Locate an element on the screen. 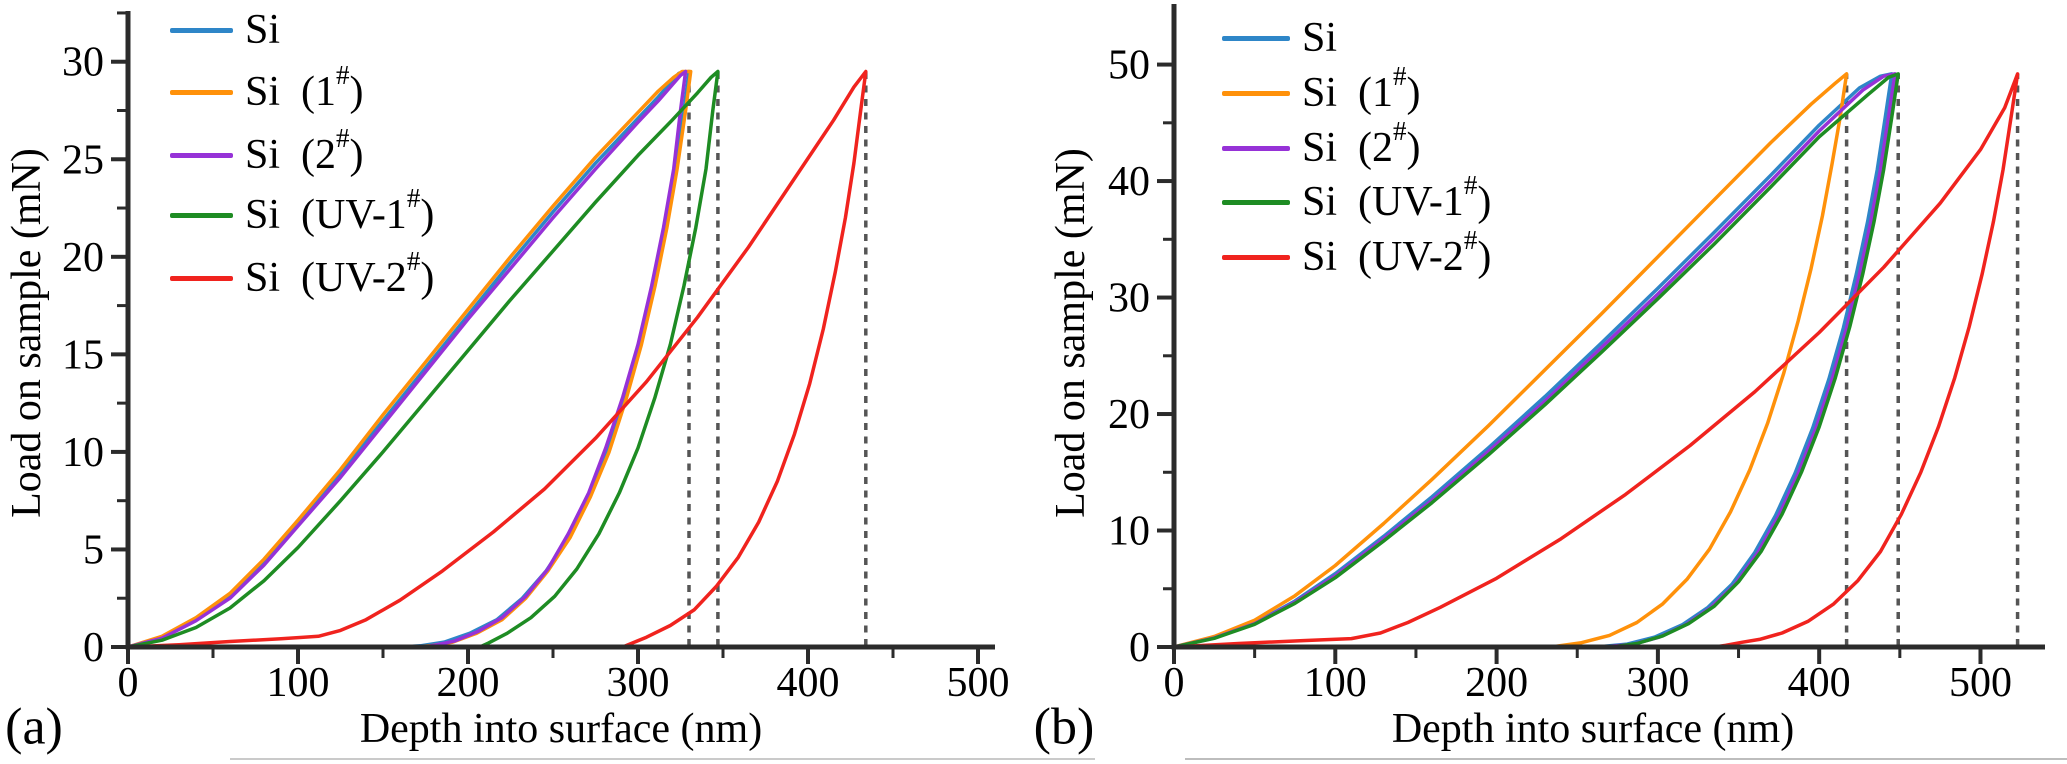 This screenshot has height=764, width=2067. panel-b-letter: (b) is located at coordinates (1064, 727).